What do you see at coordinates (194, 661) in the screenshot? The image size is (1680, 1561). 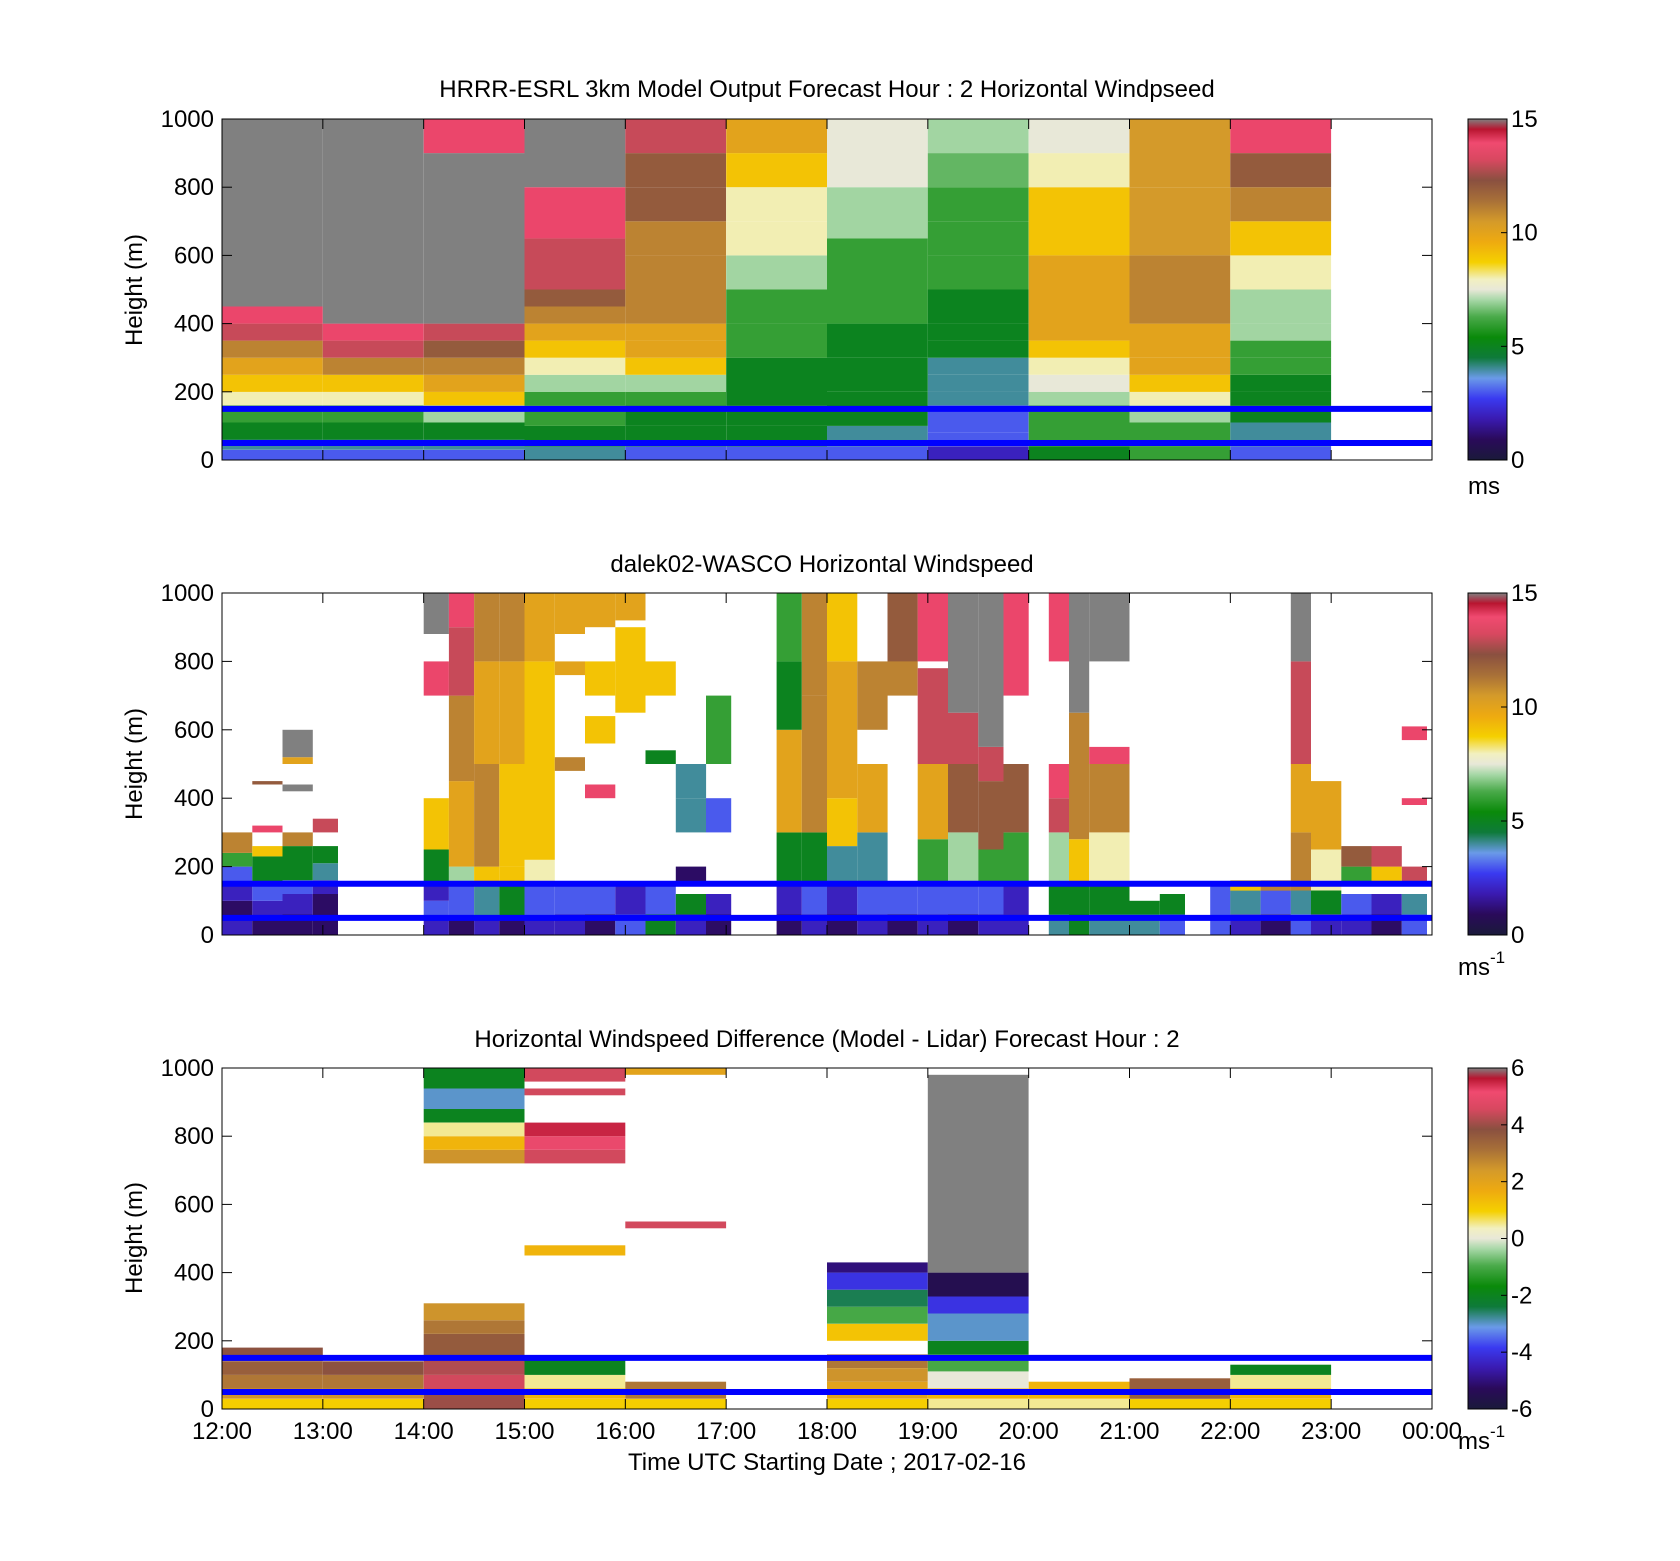 I see `y-tick-label-1-4: 800` at bounding box center [194, 661].